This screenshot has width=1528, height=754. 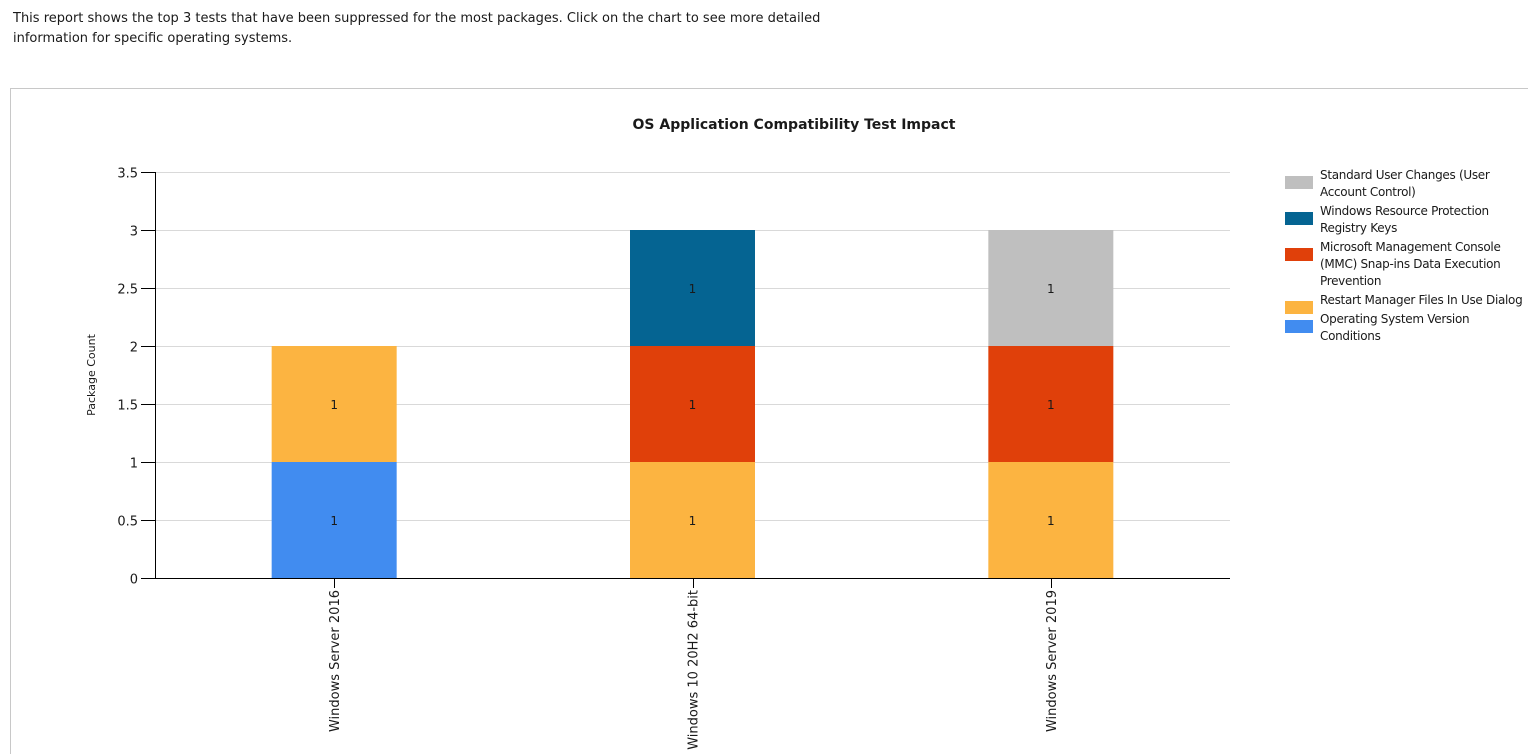 I want to click on y-tick-label: 2.5, so click(x=127, y=290).